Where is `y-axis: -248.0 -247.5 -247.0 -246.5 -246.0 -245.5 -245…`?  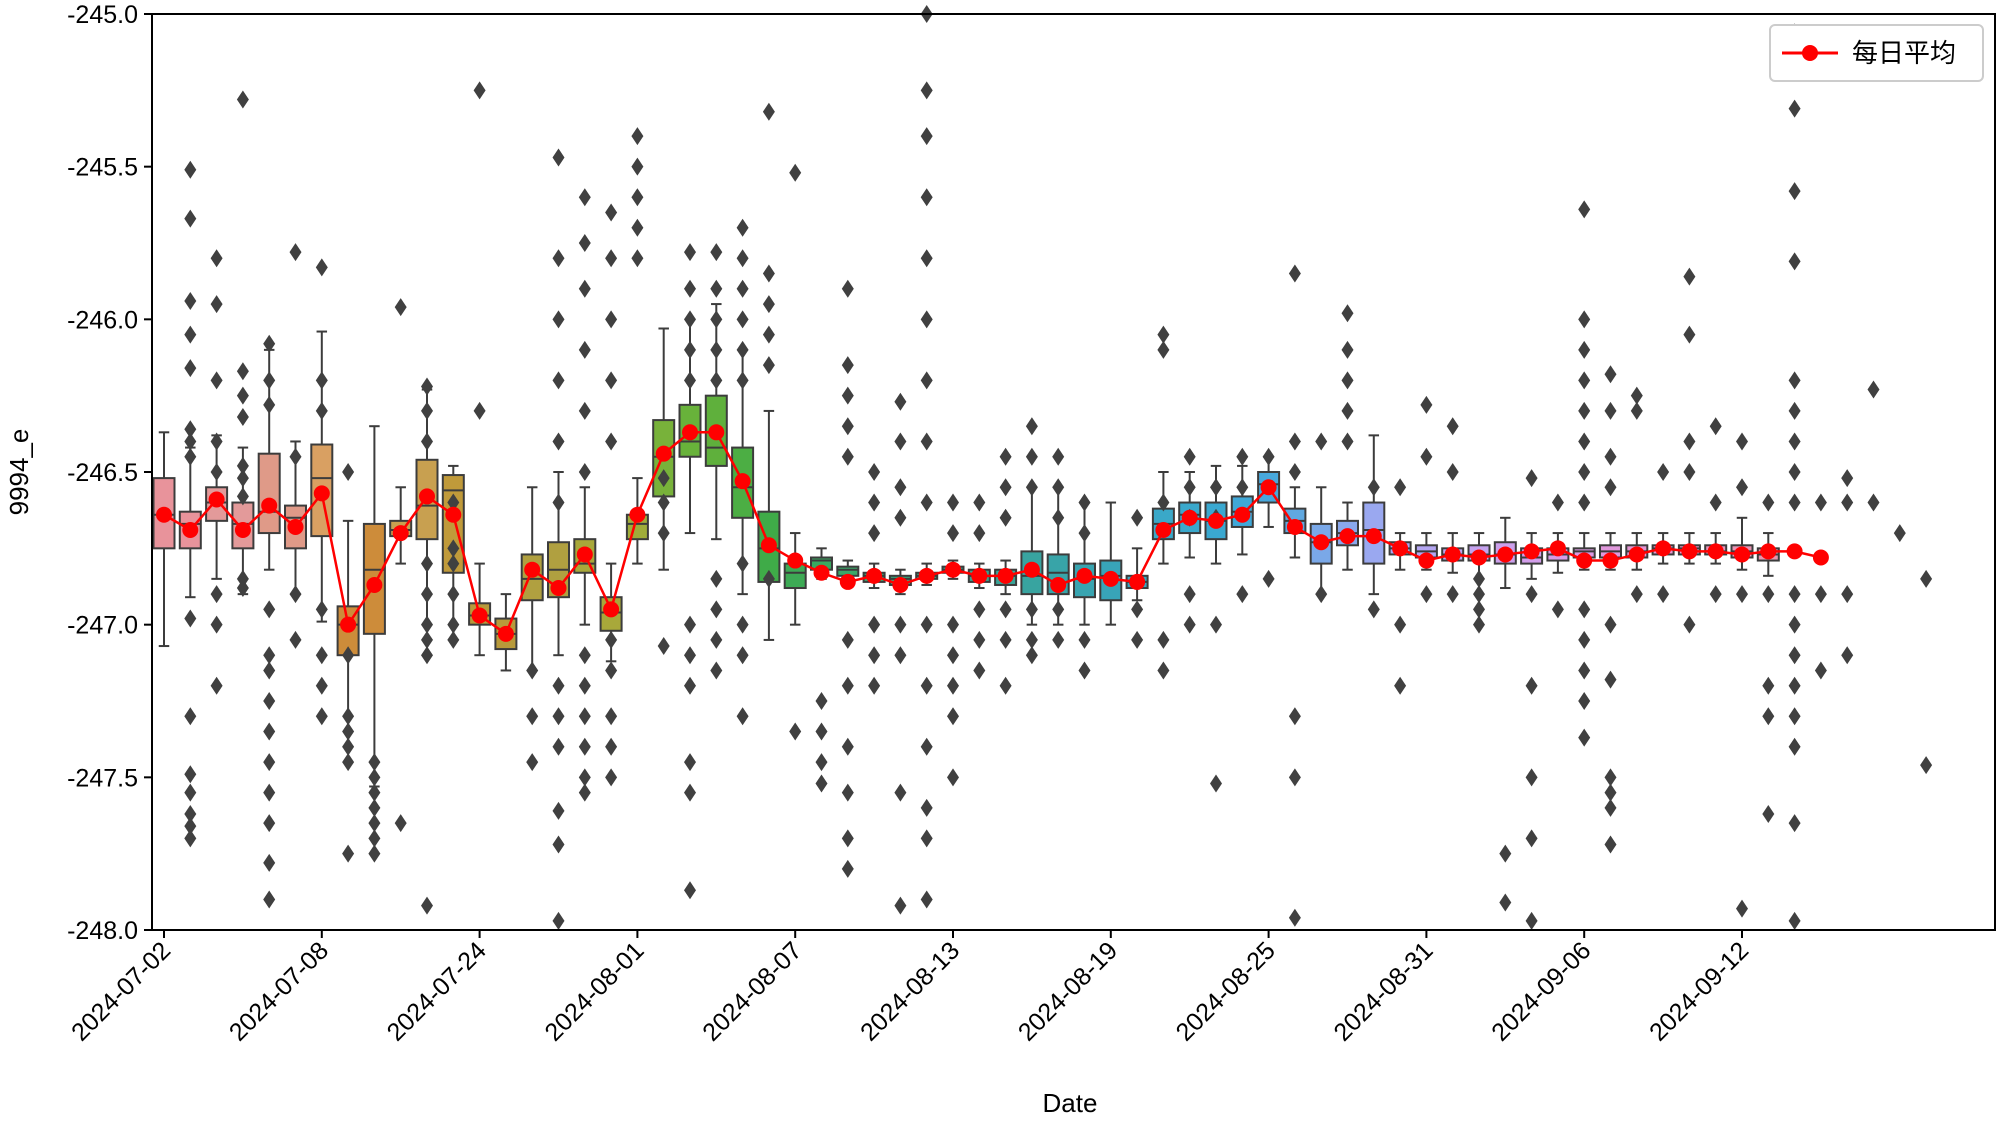
y-axis: -248.0 -247.5 -247.0 -246.5 -246.0 -245.5 -245… is located at coordinates (109, 473).